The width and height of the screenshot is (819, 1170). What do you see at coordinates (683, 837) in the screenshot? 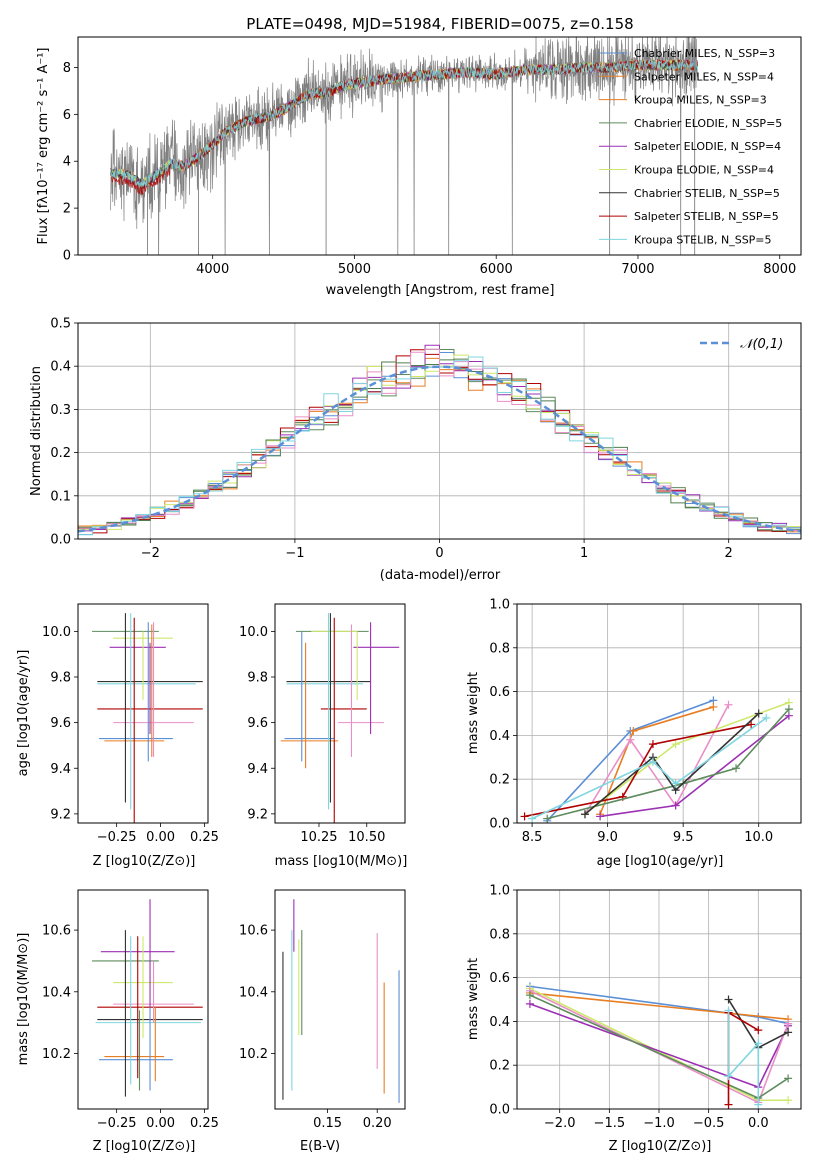
I see `x-tick-label: 9.5` at bounding box center [683, 837].